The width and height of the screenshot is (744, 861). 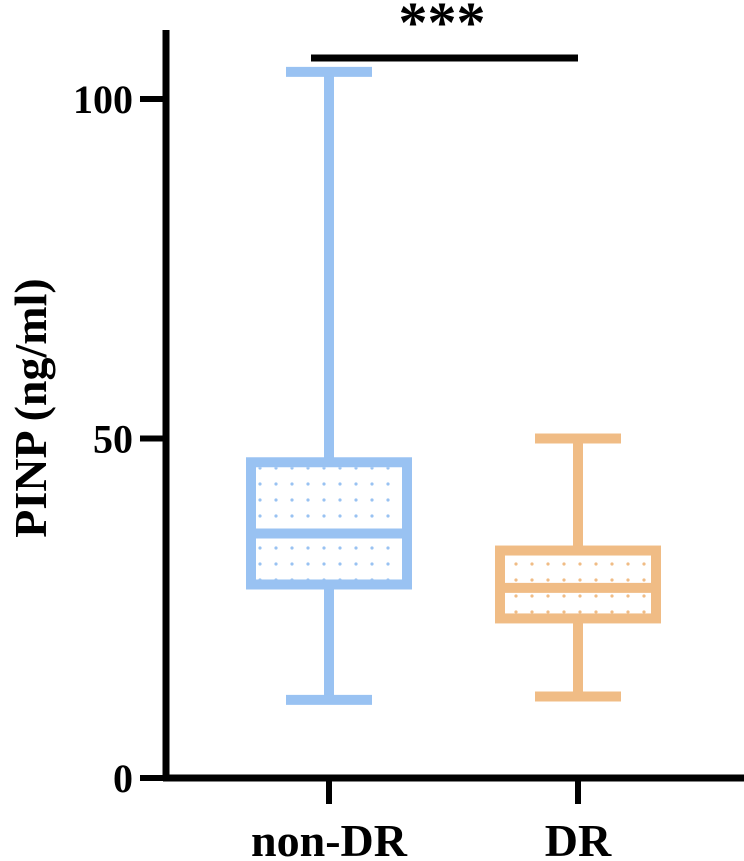 I want to click on x-category-label: non-DR, so click(x=329, y=838).